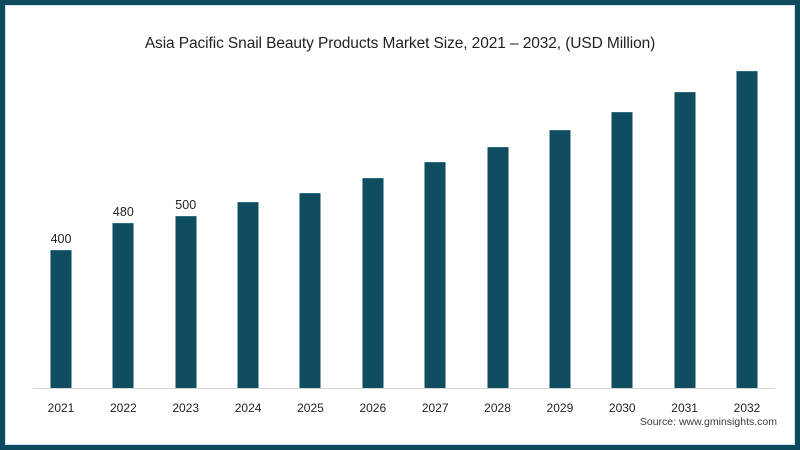 The image size is (800, 450). I want to click on x-tick-label-2027: 2027, so click(435, 408).